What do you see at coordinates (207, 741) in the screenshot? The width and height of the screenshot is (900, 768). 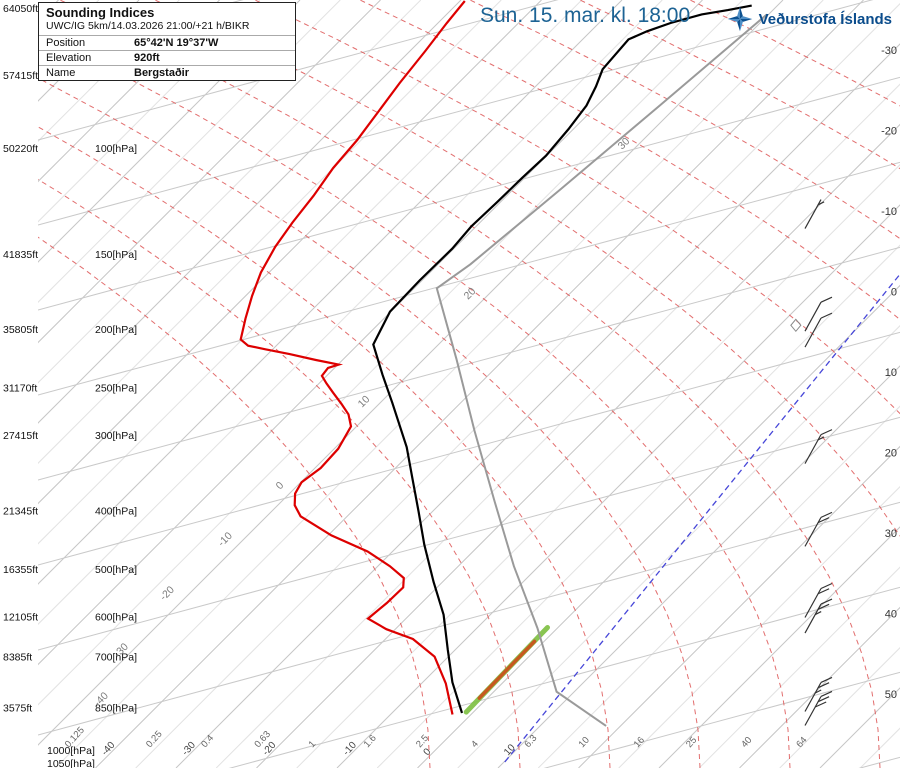 I see `mixing-ratio-label: 0.4` at bounding box center [207, 741].